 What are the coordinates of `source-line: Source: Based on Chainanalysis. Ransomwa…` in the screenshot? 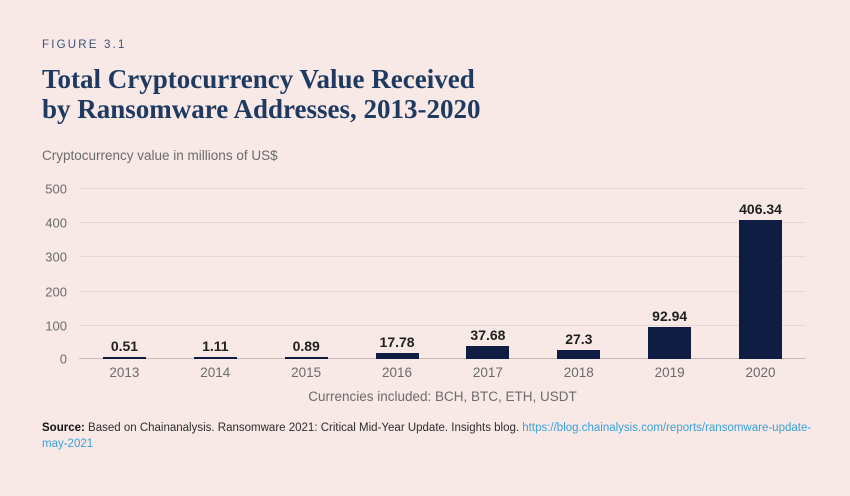 It's located at (428, 436).